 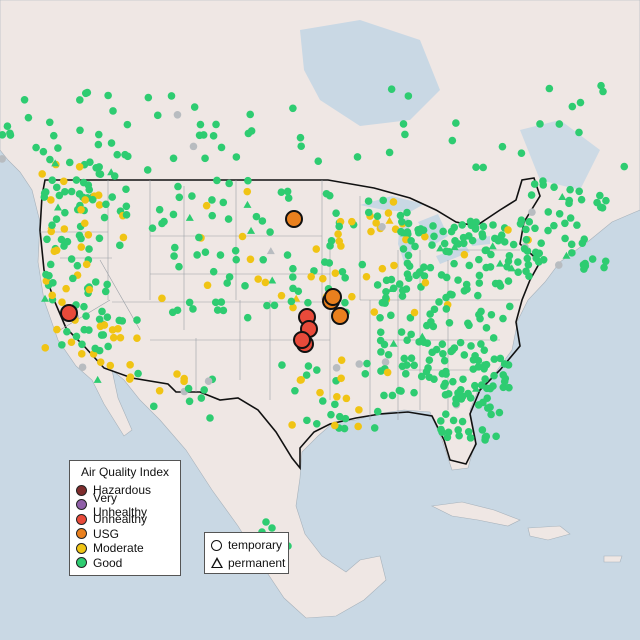 I want to click on land-puerto-rico, so click(x=613, y=559).